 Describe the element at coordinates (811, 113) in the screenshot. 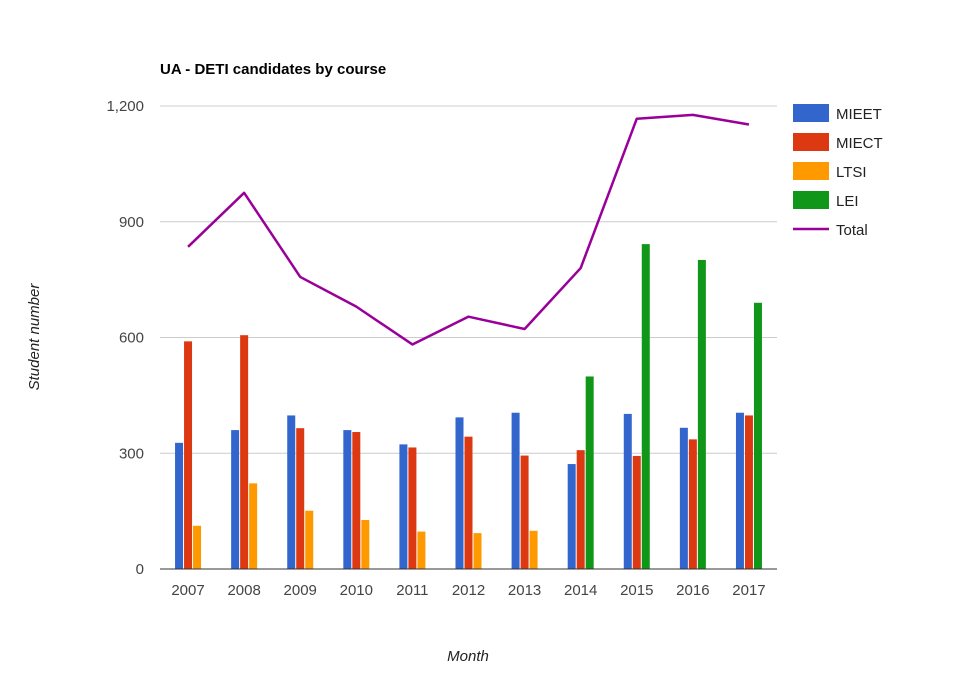

I see `legend-swatch-mieet` at that location.